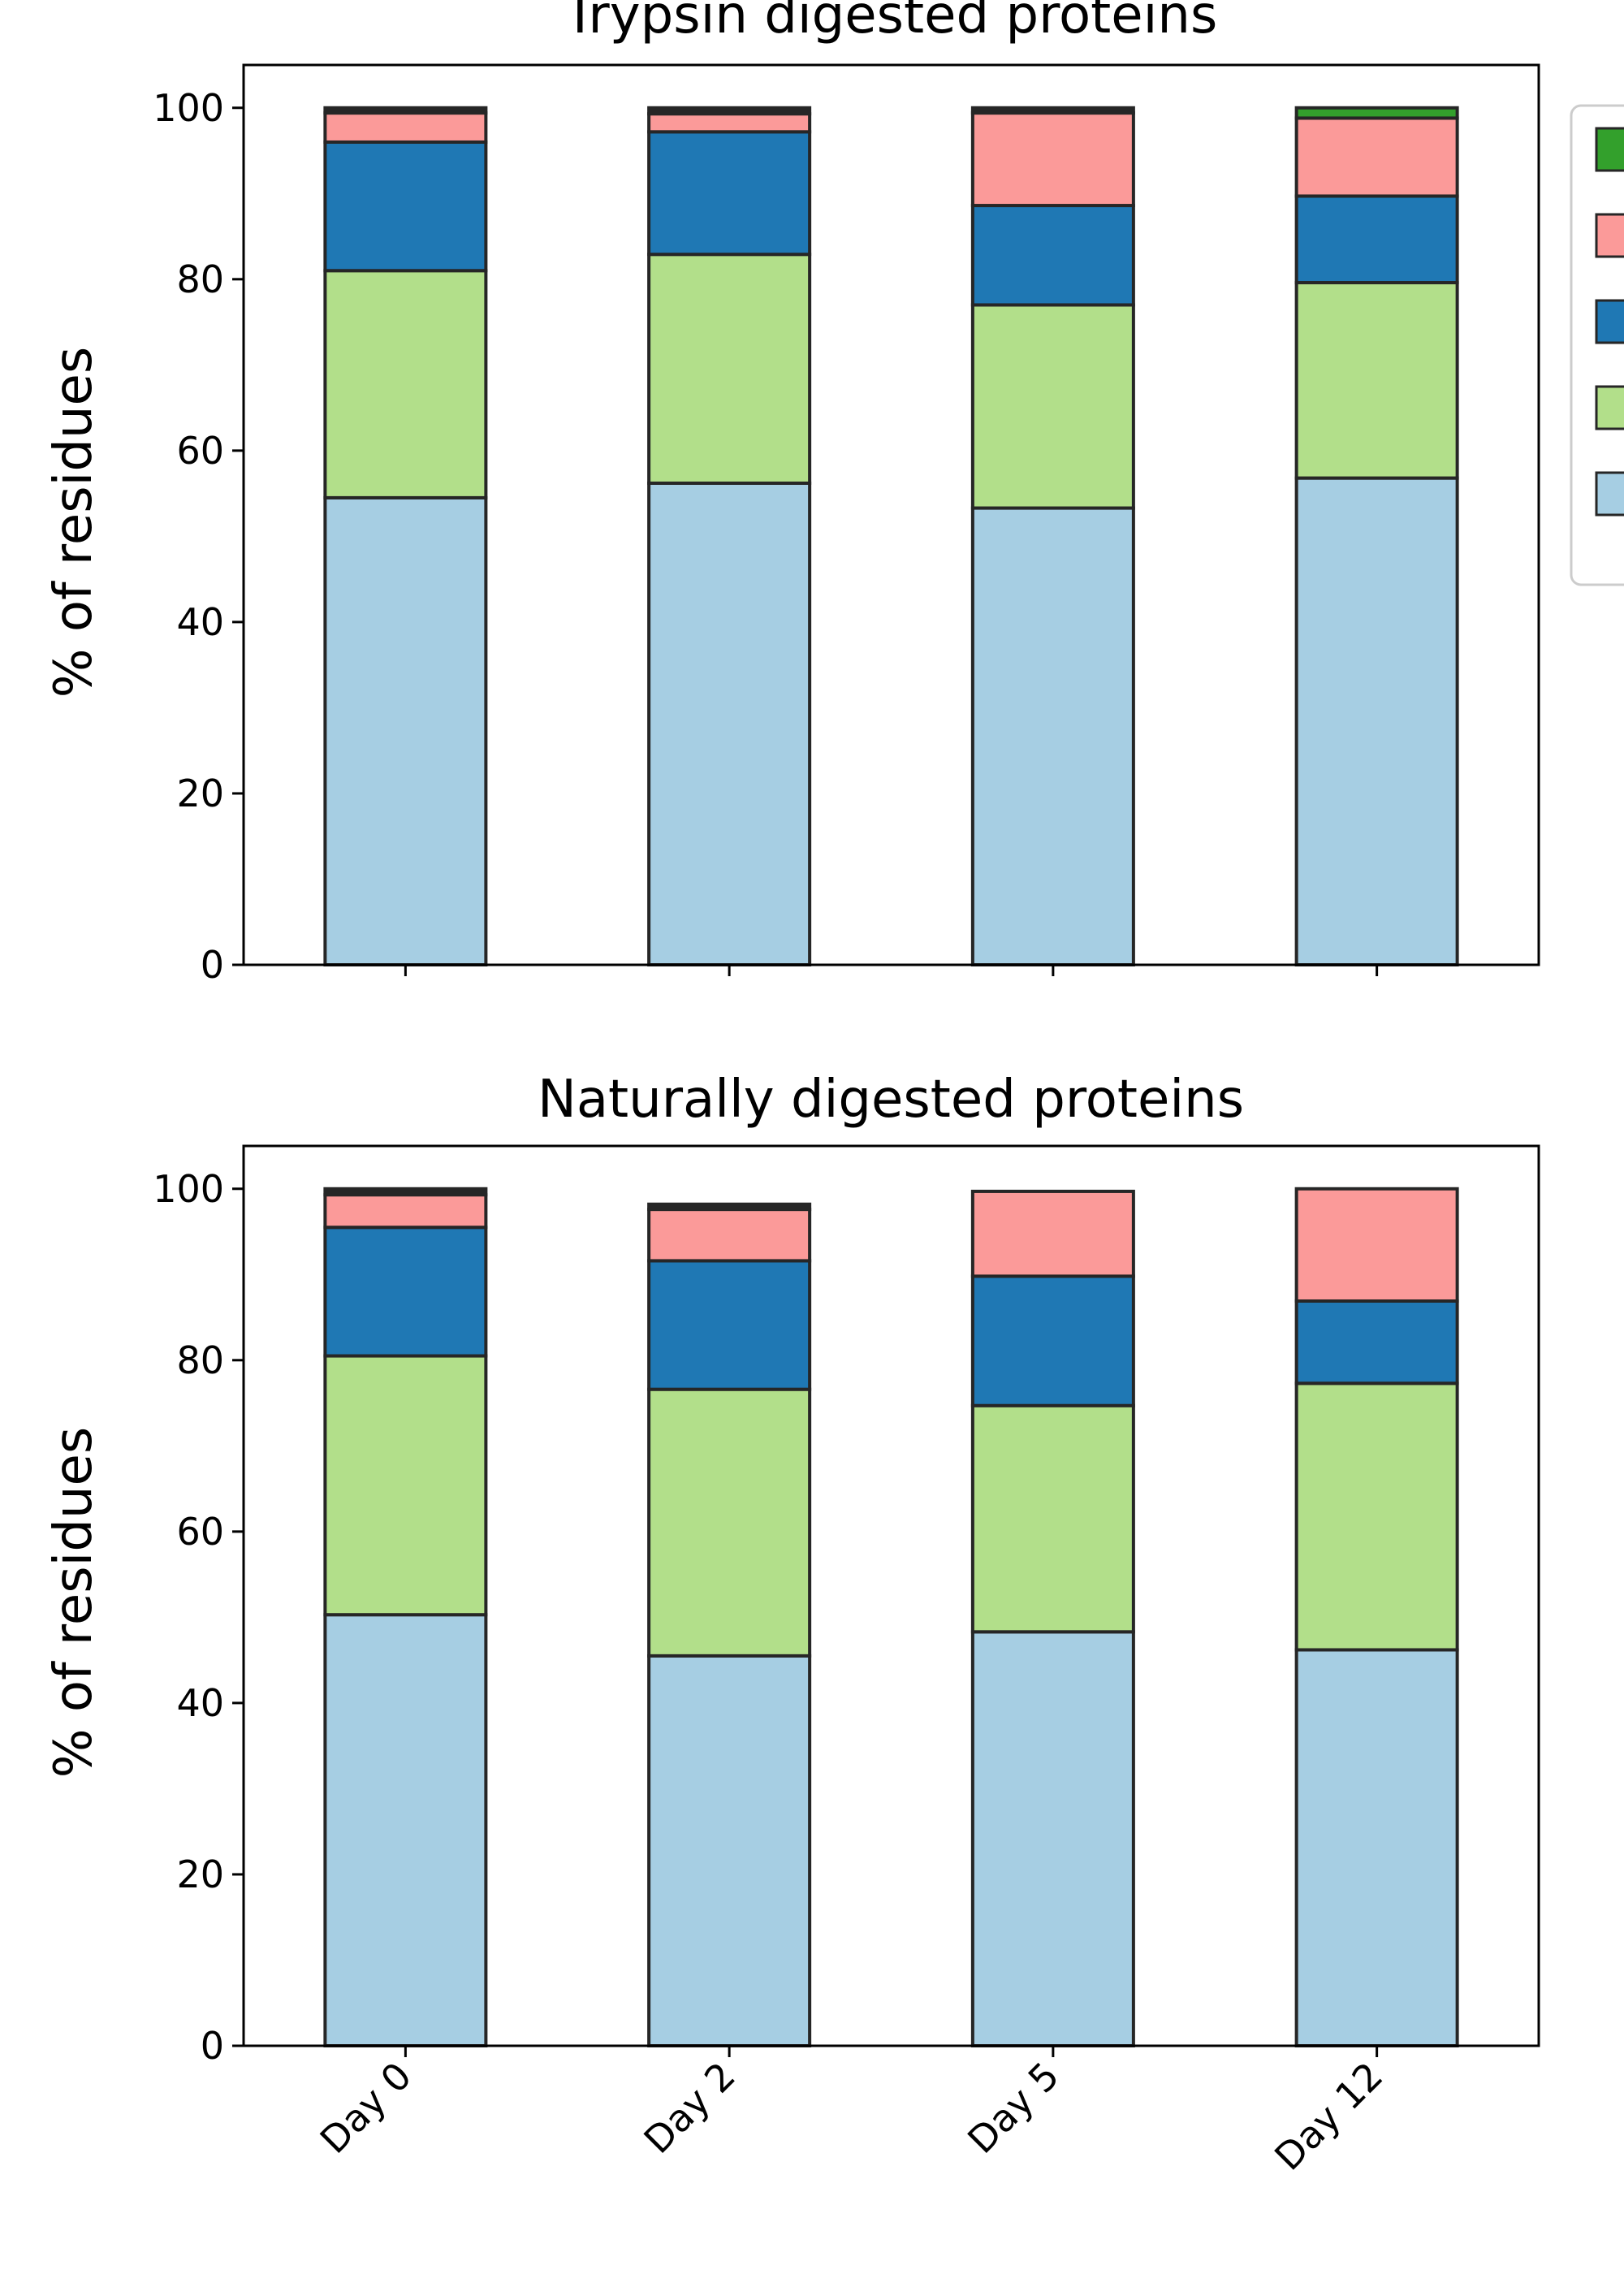 The height and width of the screenshot is (2274, 1624). Describe the element at coordinates (74, 1603) in the screenshot. I see `natural-chart-ylabel: % of residues` at that location.